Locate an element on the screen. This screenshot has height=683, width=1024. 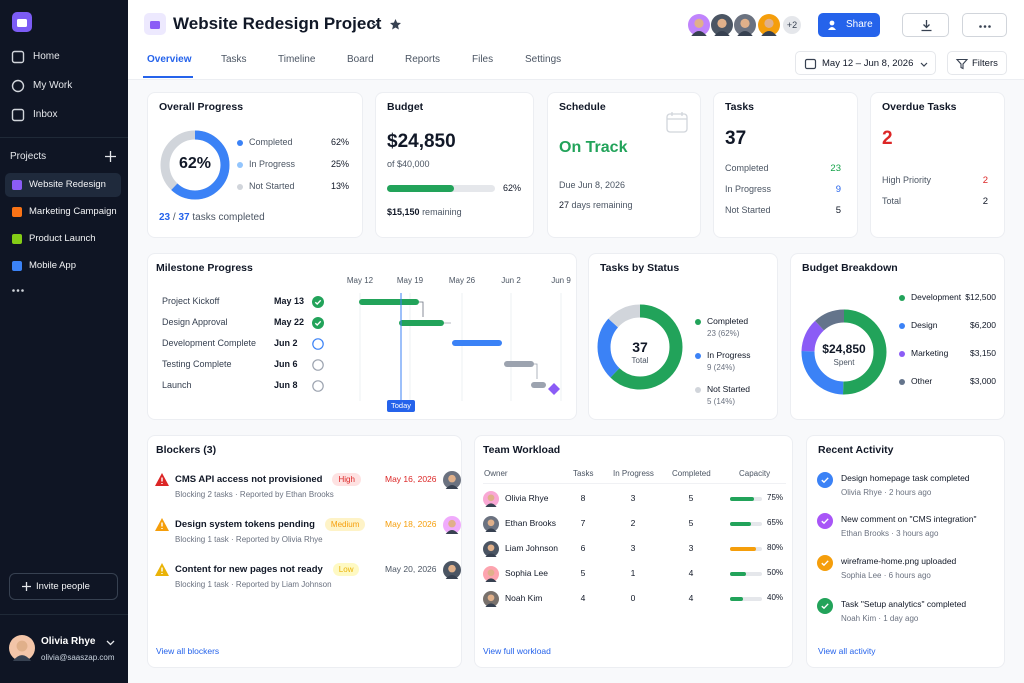
view-all-link: View full workload is located at coordinates (517, 651).